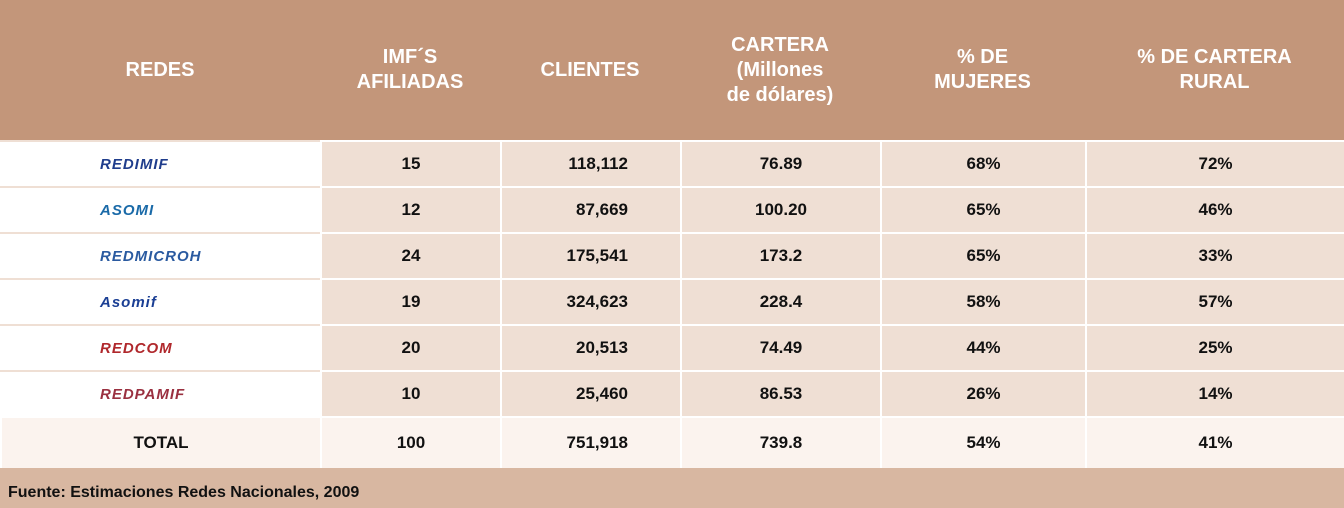  I want to click on cell-text: 74.49, so click(781, 347).